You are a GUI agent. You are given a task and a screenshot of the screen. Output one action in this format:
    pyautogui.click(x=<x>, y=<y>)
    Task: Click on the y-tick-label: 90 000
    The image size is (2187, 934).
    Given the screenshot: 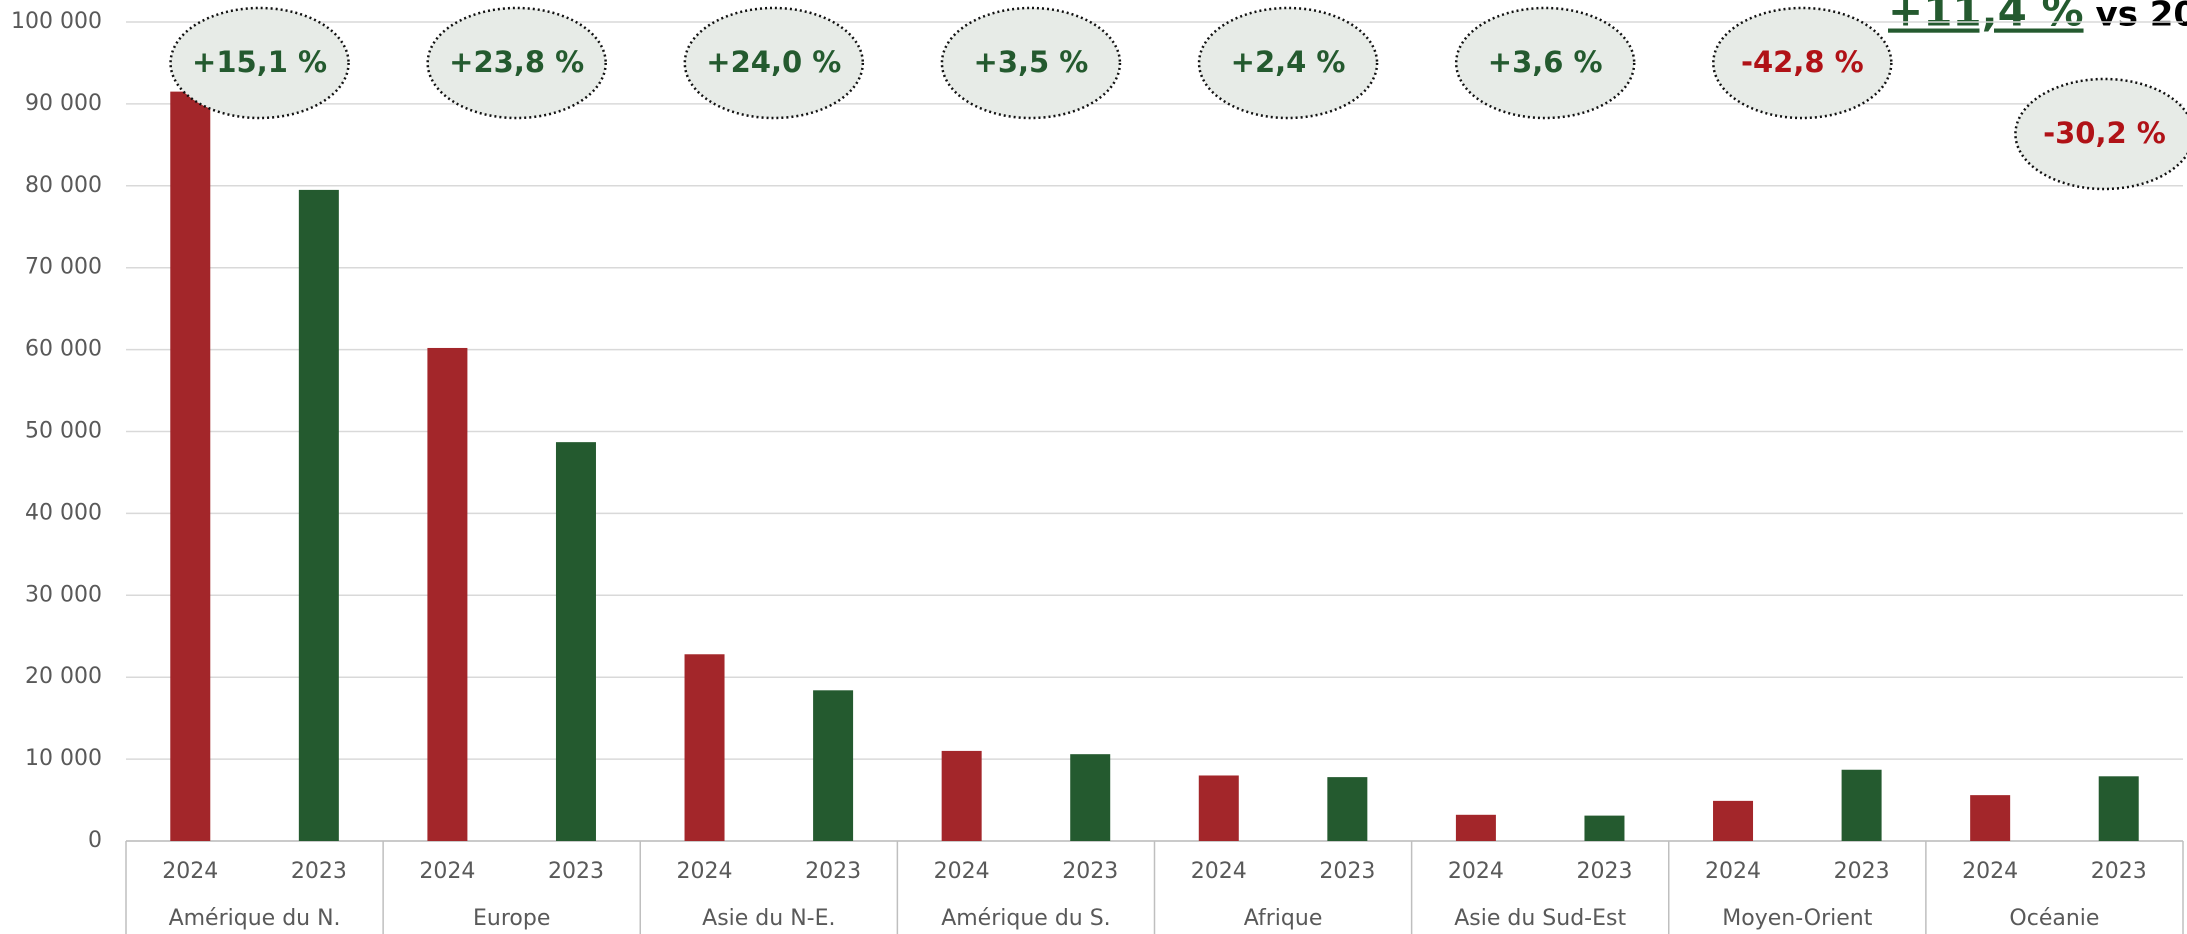 What is the action you would take?
    pyautogui.click(x=63, y=103)
    